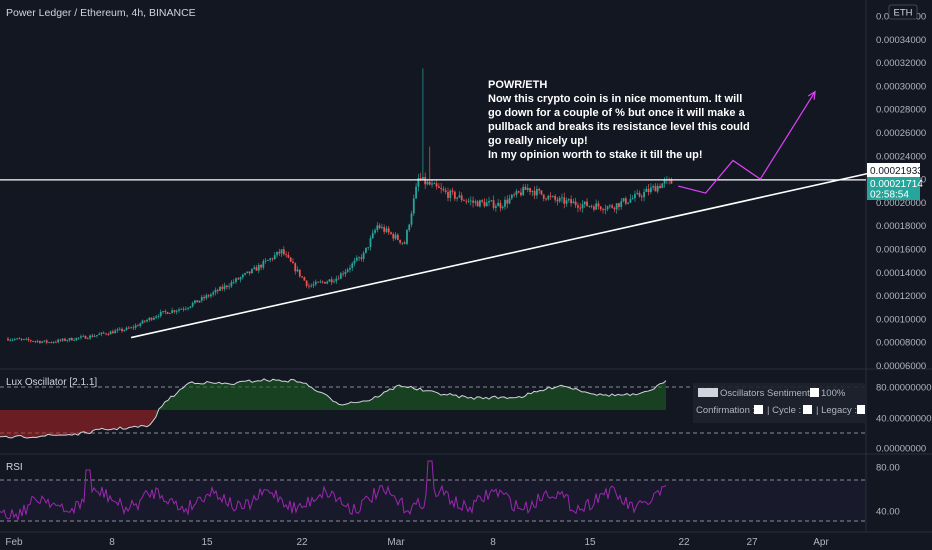  What do you see at coordinates (493, 542) in the screenshot?
I see `time-tick-label: 8` at bounding box center [493, 542].